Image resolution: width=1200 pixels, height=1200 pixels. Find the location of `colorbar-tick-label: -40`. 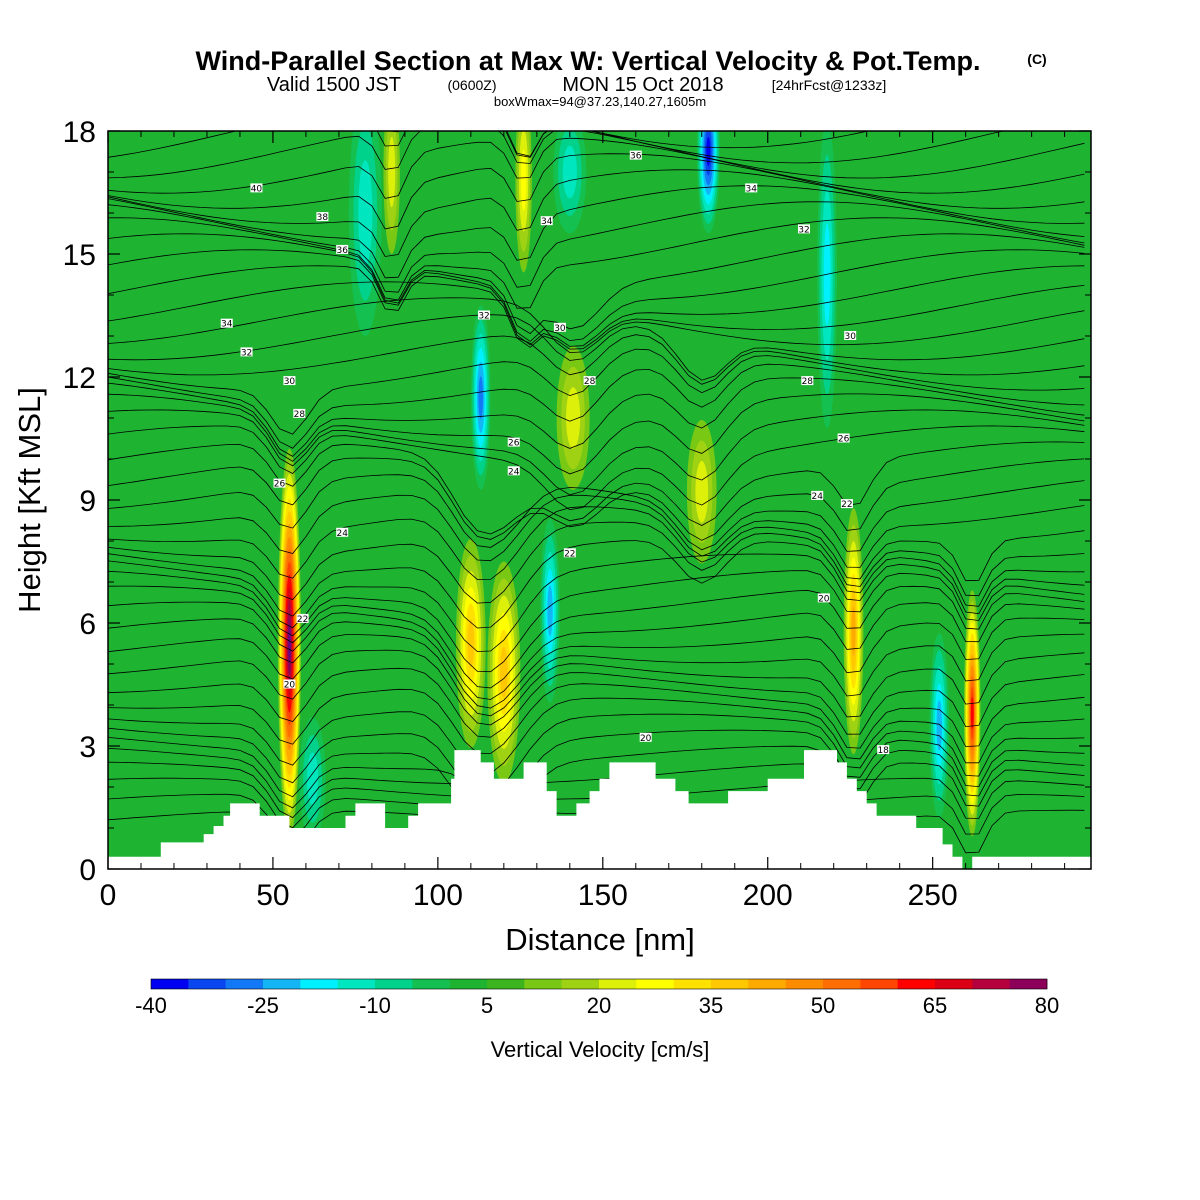

colorbar-tick-label: -40 is located at coordinates (151, 1005).